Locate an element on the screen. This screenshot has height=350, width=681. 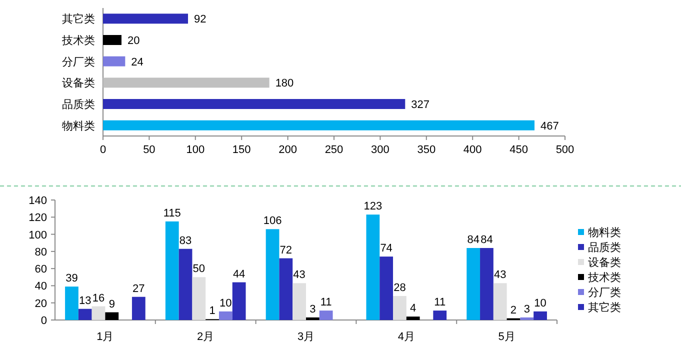
legend-label: 其它类 is located at coordinates (604, 307).